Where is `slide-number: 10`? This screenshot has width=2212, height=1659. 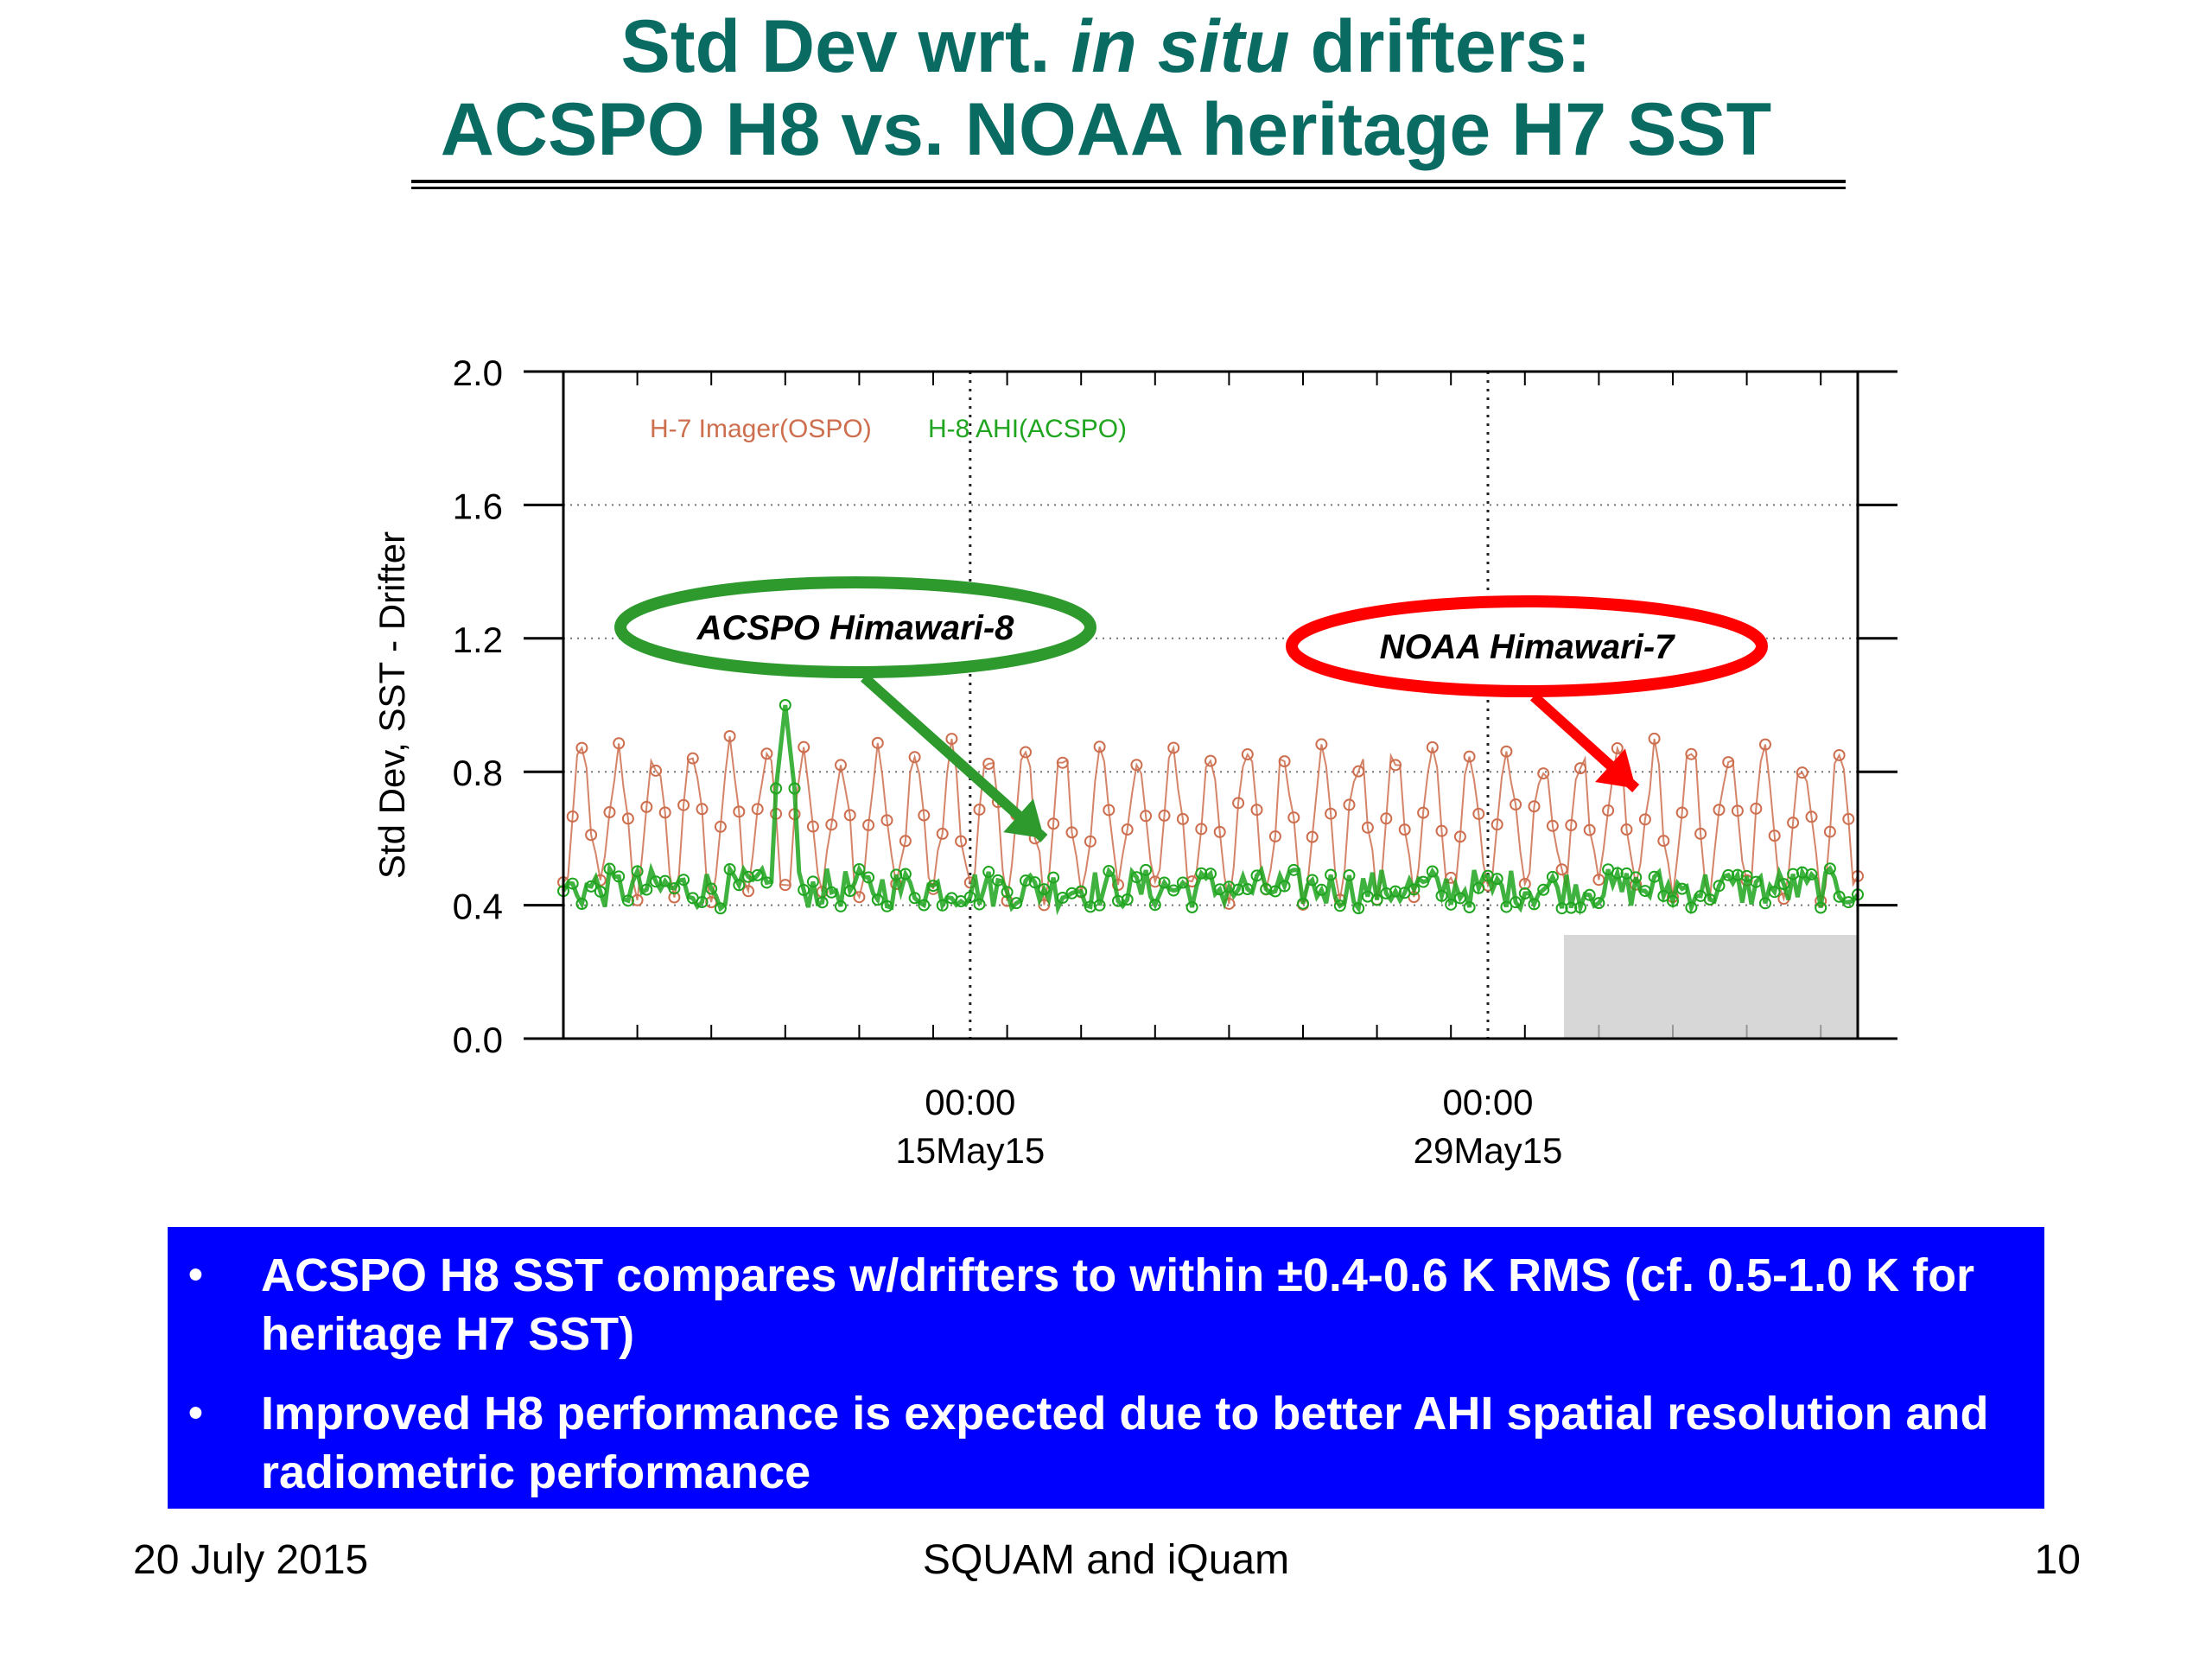 slide-number: 10 is located at coordinates (2057, 1560).